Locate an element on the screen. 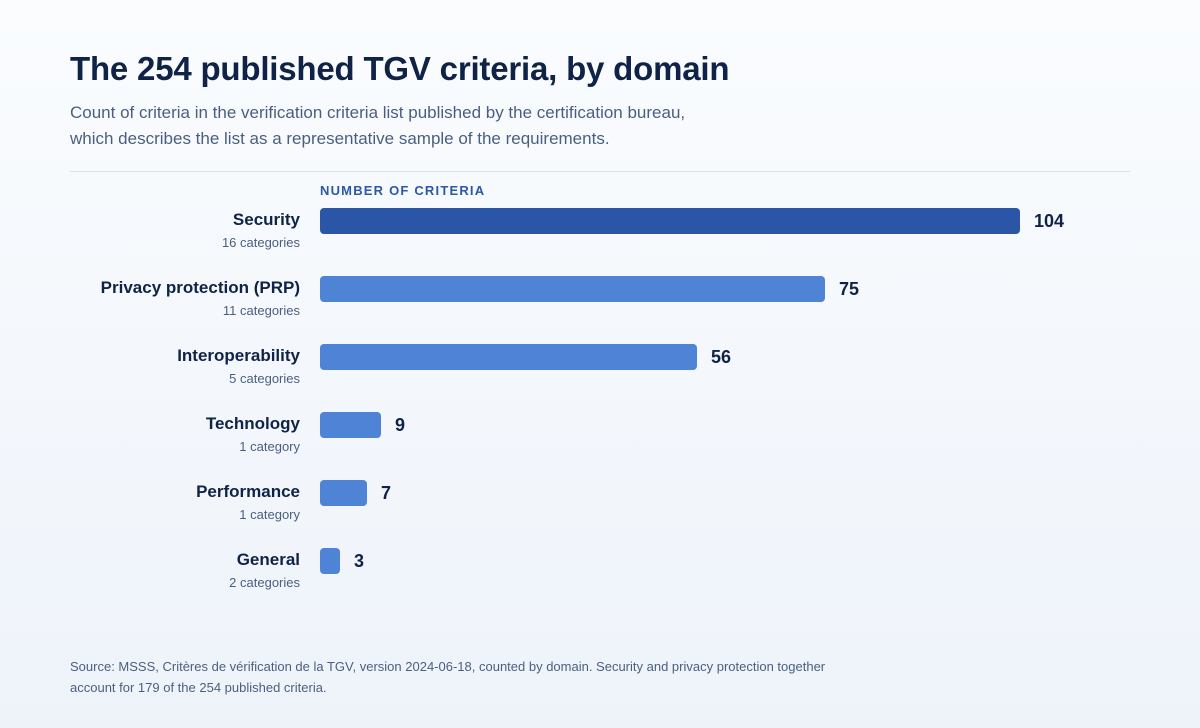 The height and width of the screenshot is (728, 1200). category-name: Interoperability is located at coordinates (238, 355).